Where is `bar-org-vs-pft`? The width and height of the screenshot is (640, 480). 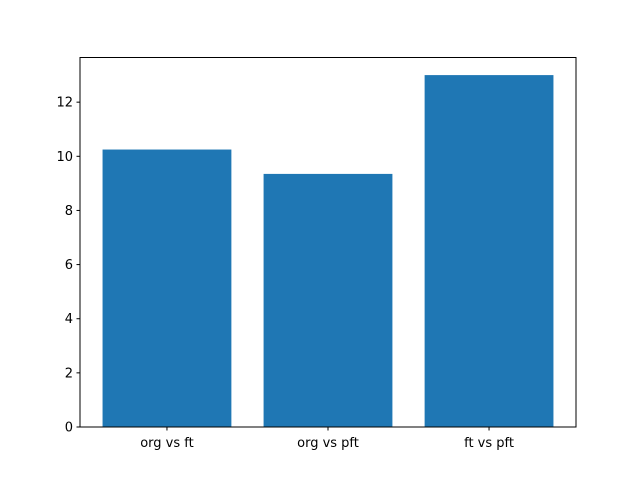
bar-org-vs-pft is located at coordinates (328, 300).